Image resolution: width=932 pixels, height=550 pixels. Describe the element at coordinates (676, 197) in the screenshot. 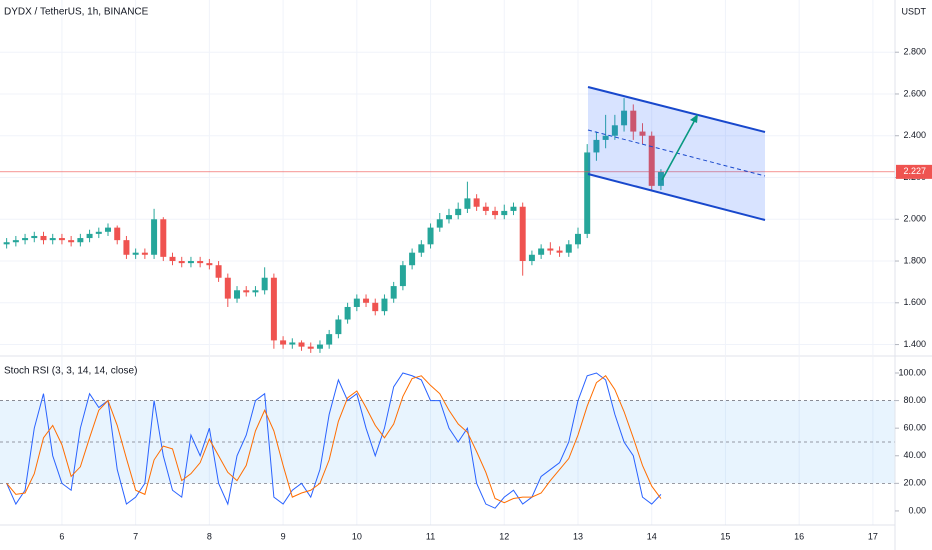

I see `channel-bottom` at that location.